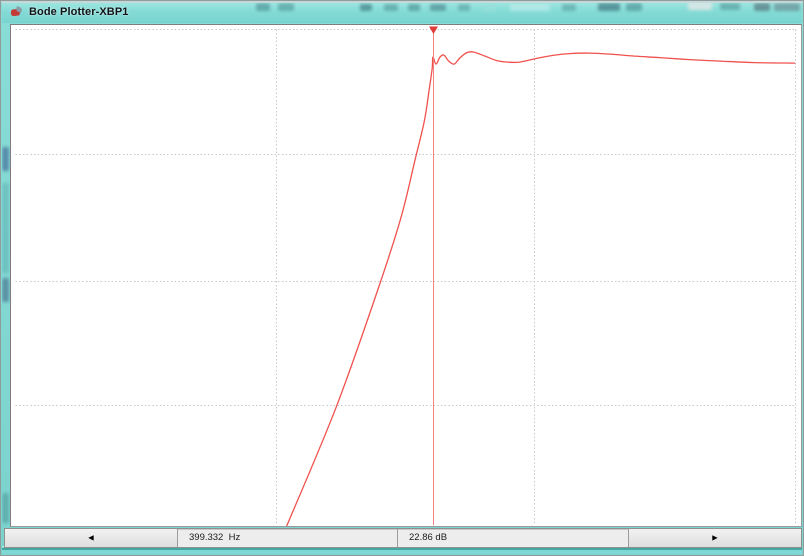  What do you see at coordinates (433, 30) in the screenshot?
I see `cursor-marker-icon` at bounding box center [433, 30].